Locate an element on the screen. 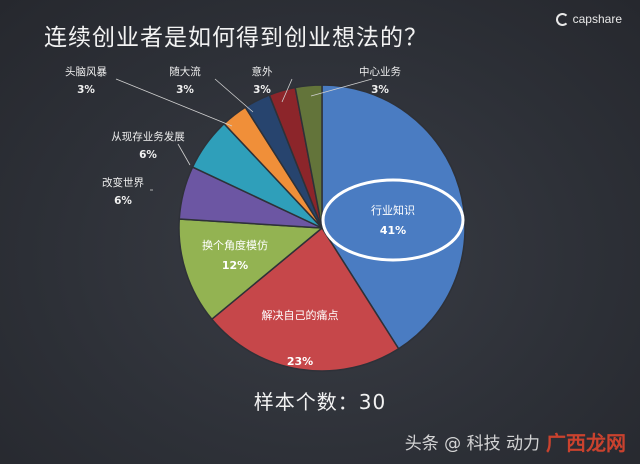 Image resolution: width=640 pixels, height=464 pixels. slice-label: 中心业务 is located at coordinates (380, 71).